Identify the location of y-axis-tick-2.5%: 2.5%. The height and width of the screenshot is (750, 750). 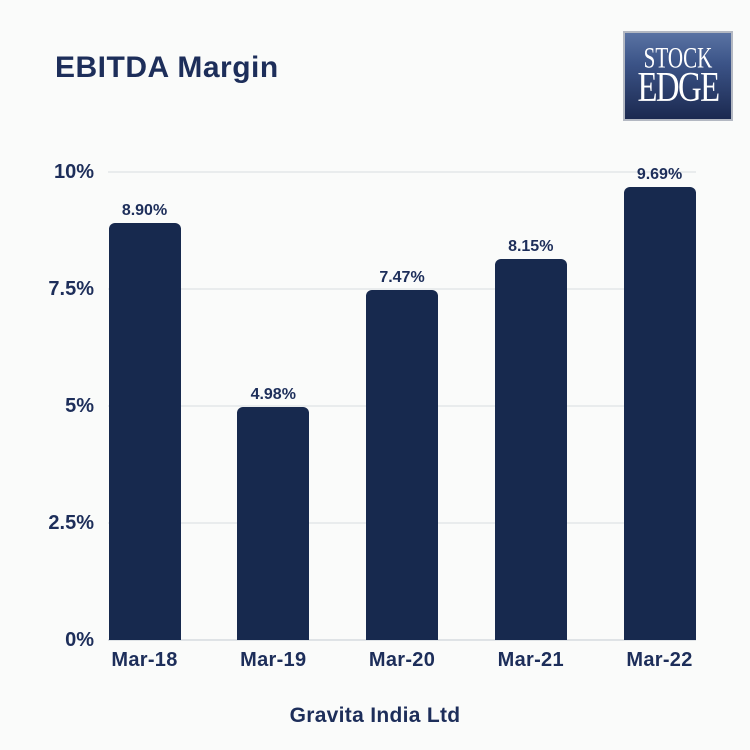
(71, 523).